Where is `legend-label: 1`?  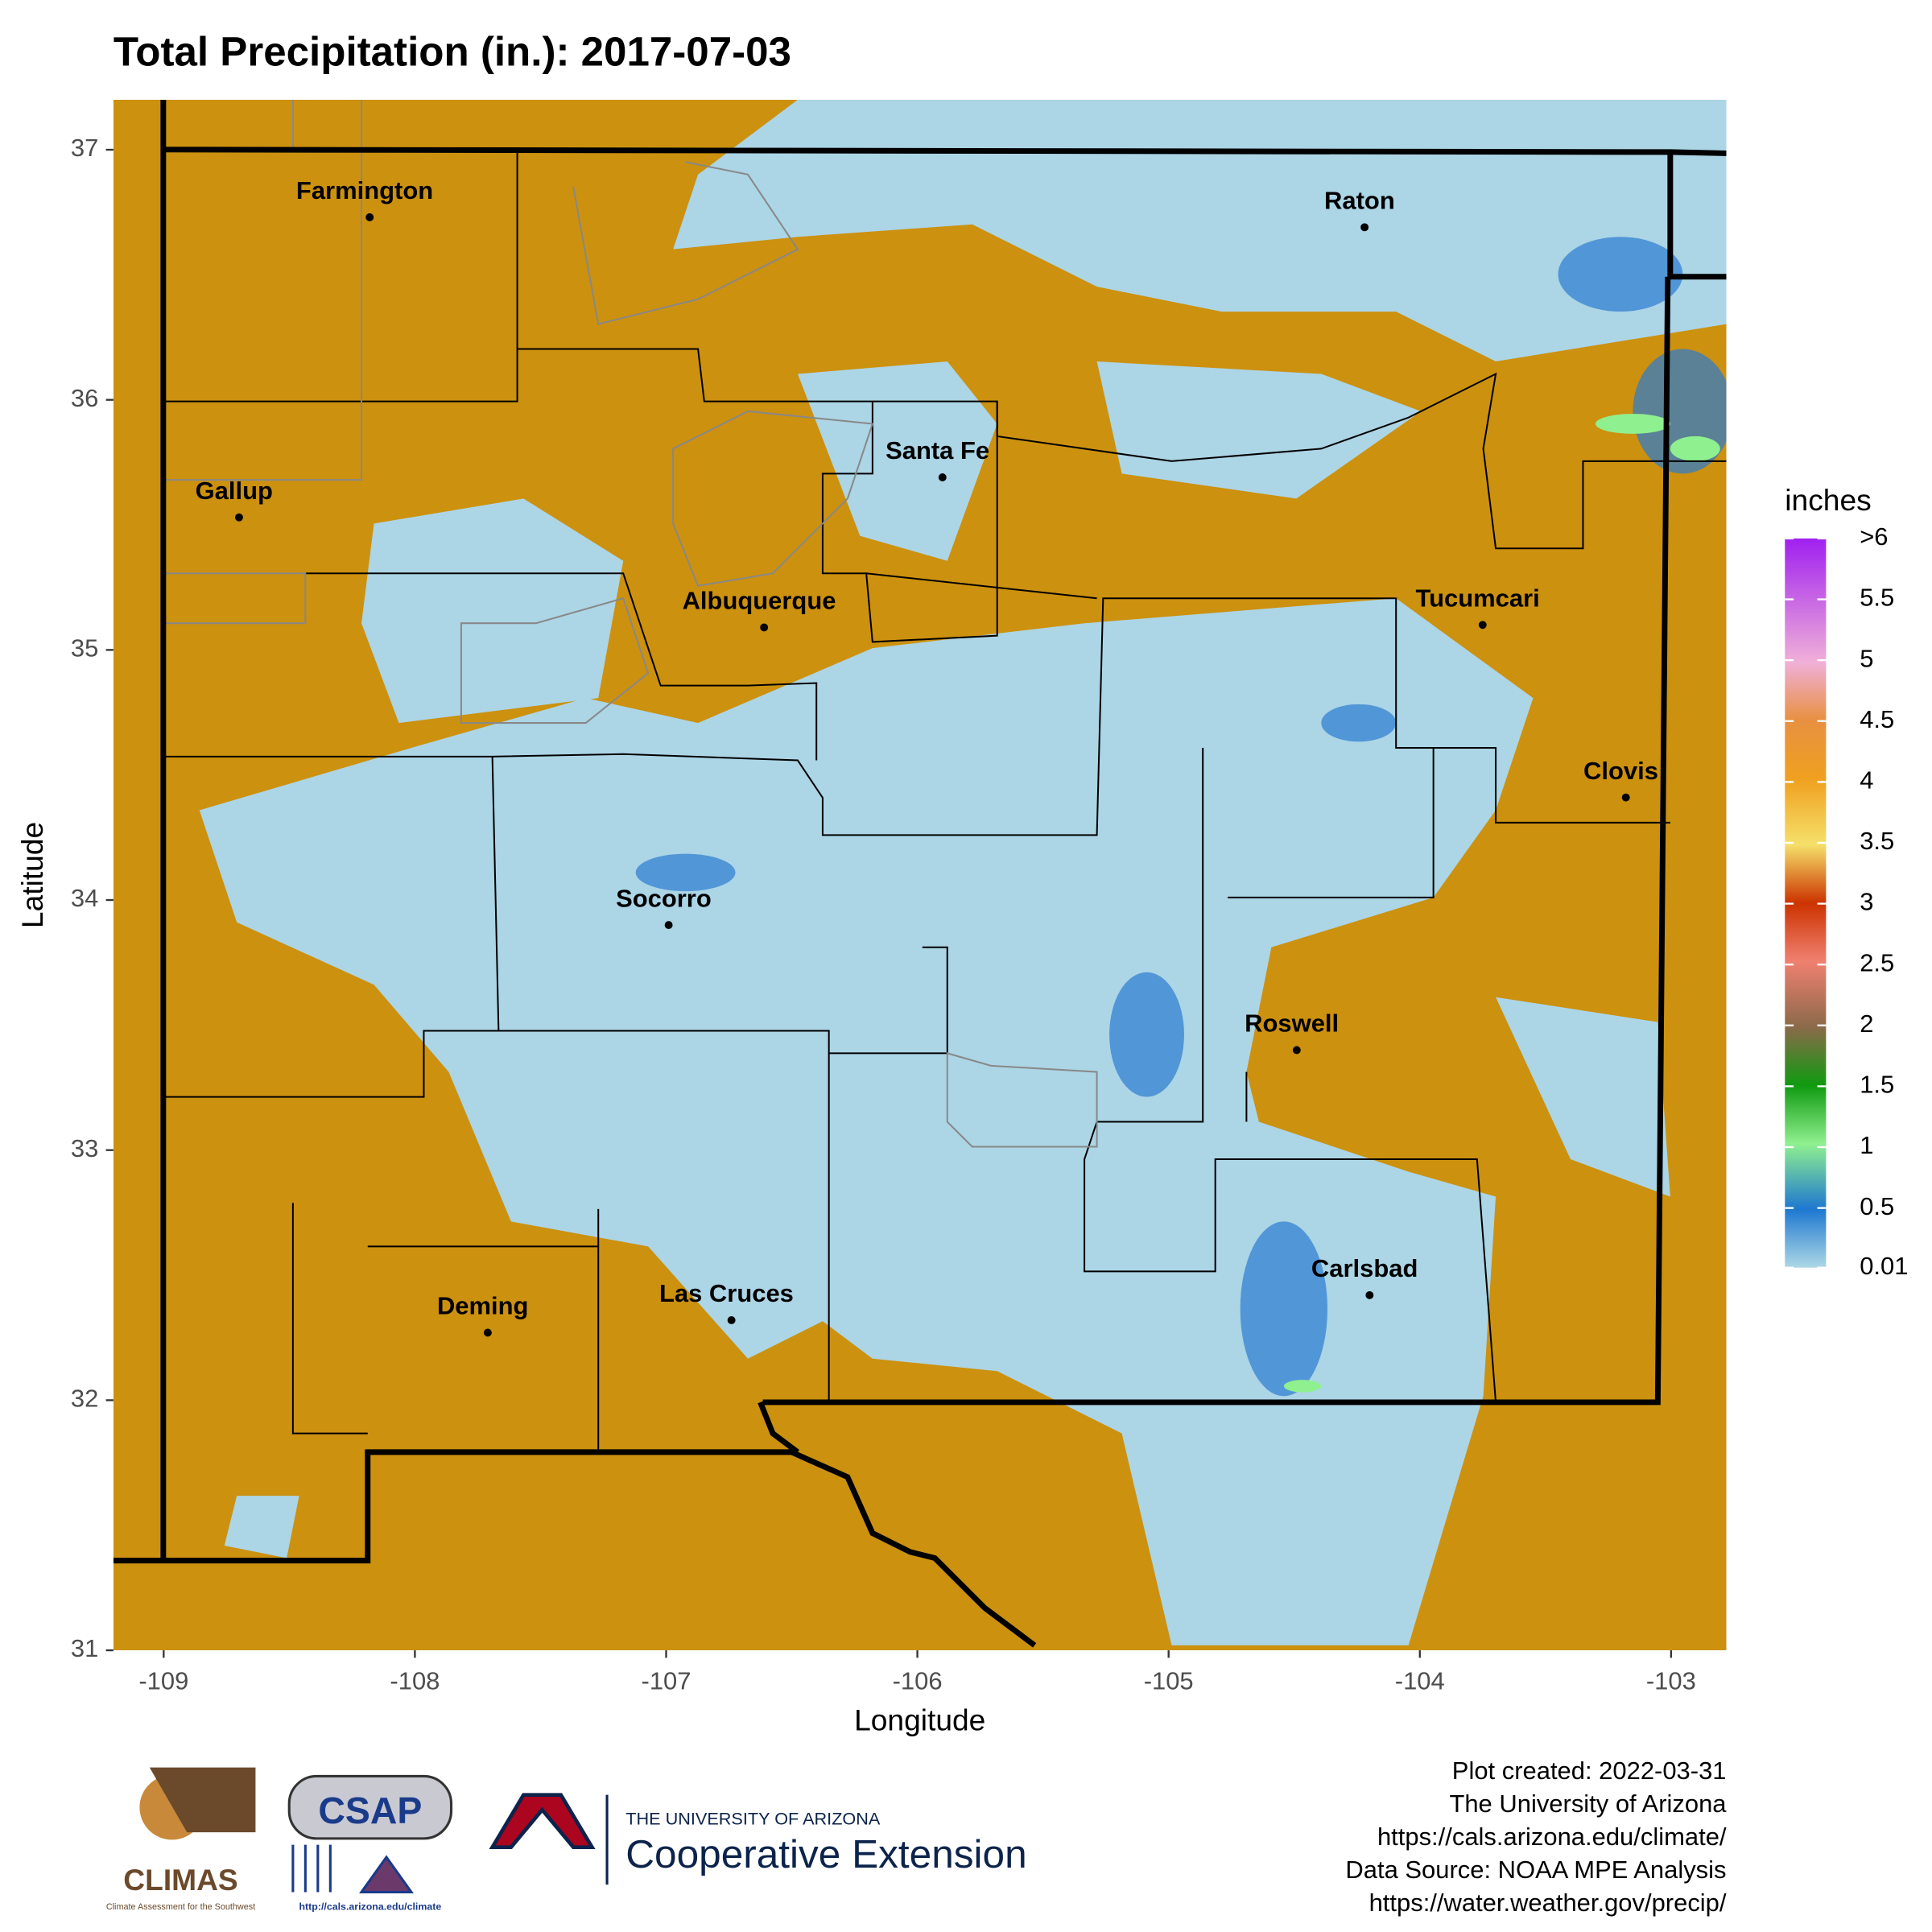
legend-label: 1 is located at coordinates (1866, 1145).